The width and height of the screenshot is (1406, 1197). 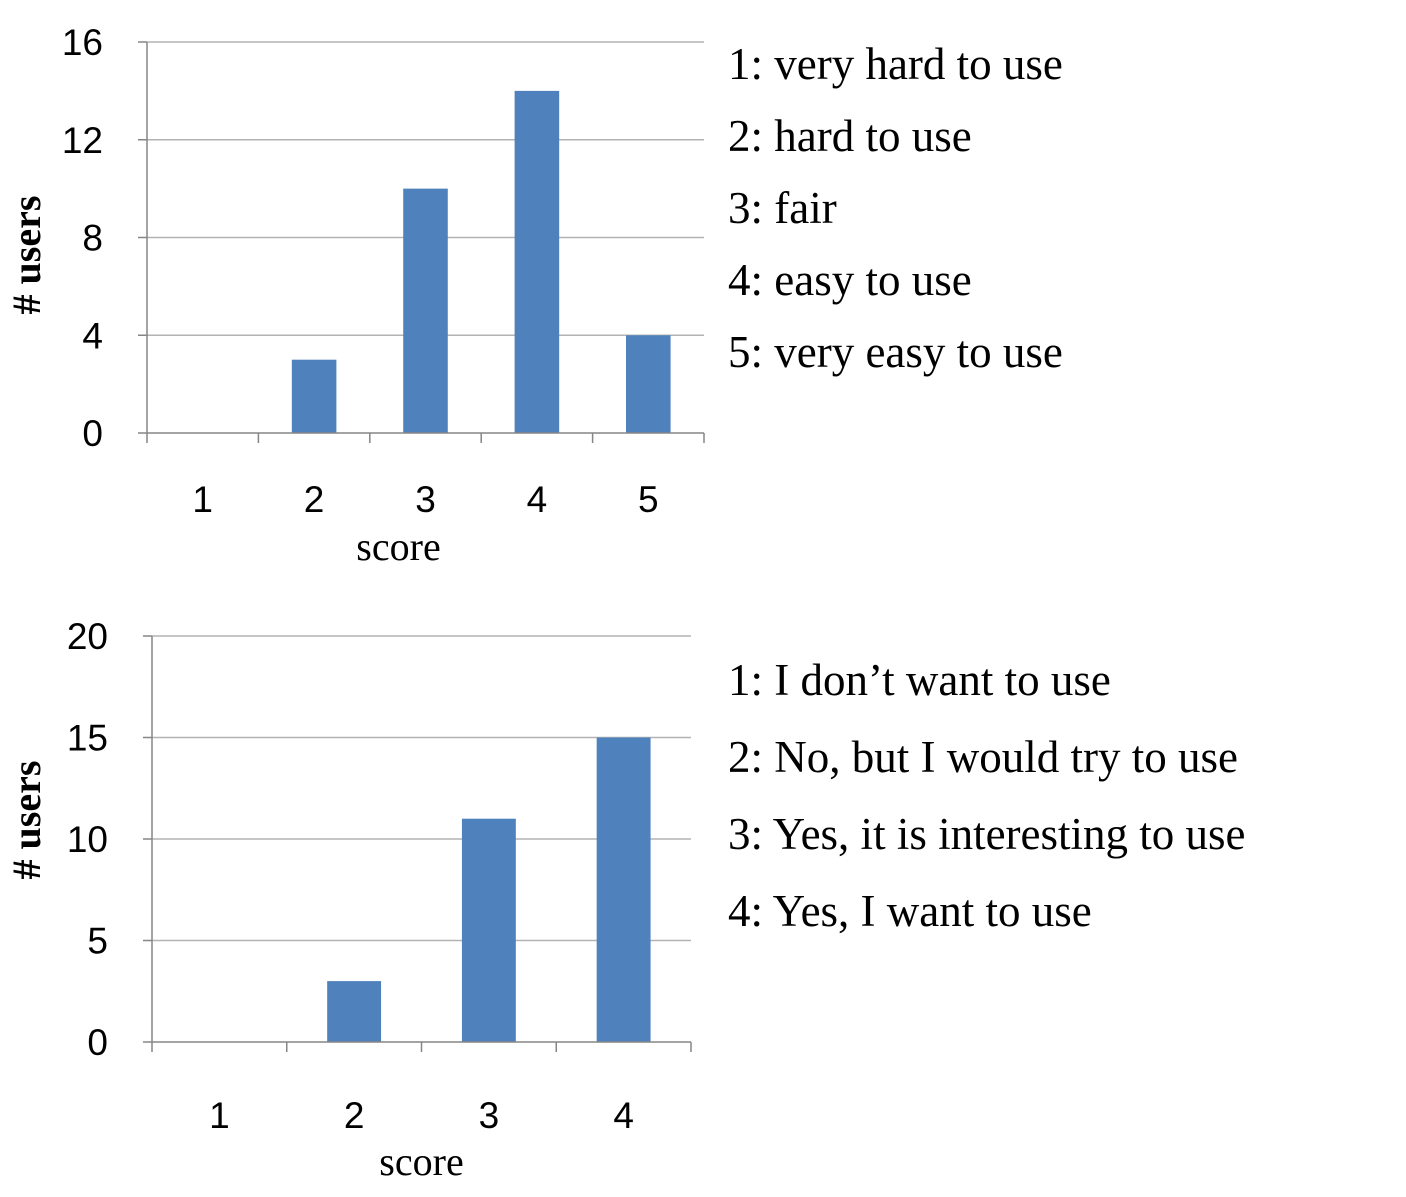 What do you see at coordinates (92, 238) in the screenshot?
I see `y-tick-label: 8` at bounding box center [92, 238].